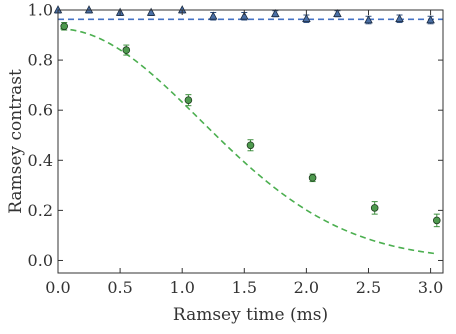 This screenshot has height=334, width=456. What do you see at coordinates (40, 210) in the screenshot?
I see `y-tick-label: 0.2` at bounding box center [40, 210].